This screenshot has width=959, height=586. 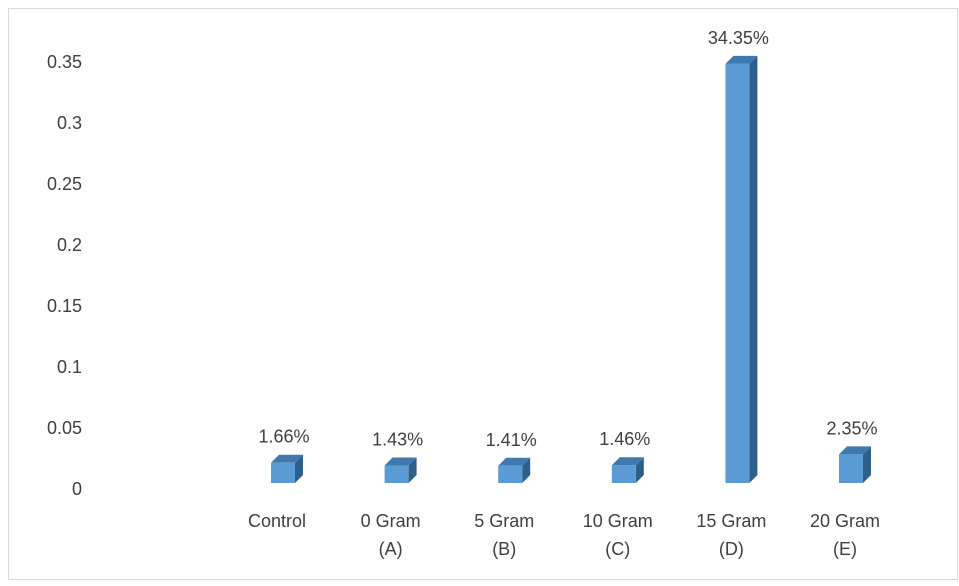 I want to click on x-tick-label: 5 Gram (B), so click(x=504, y=535).